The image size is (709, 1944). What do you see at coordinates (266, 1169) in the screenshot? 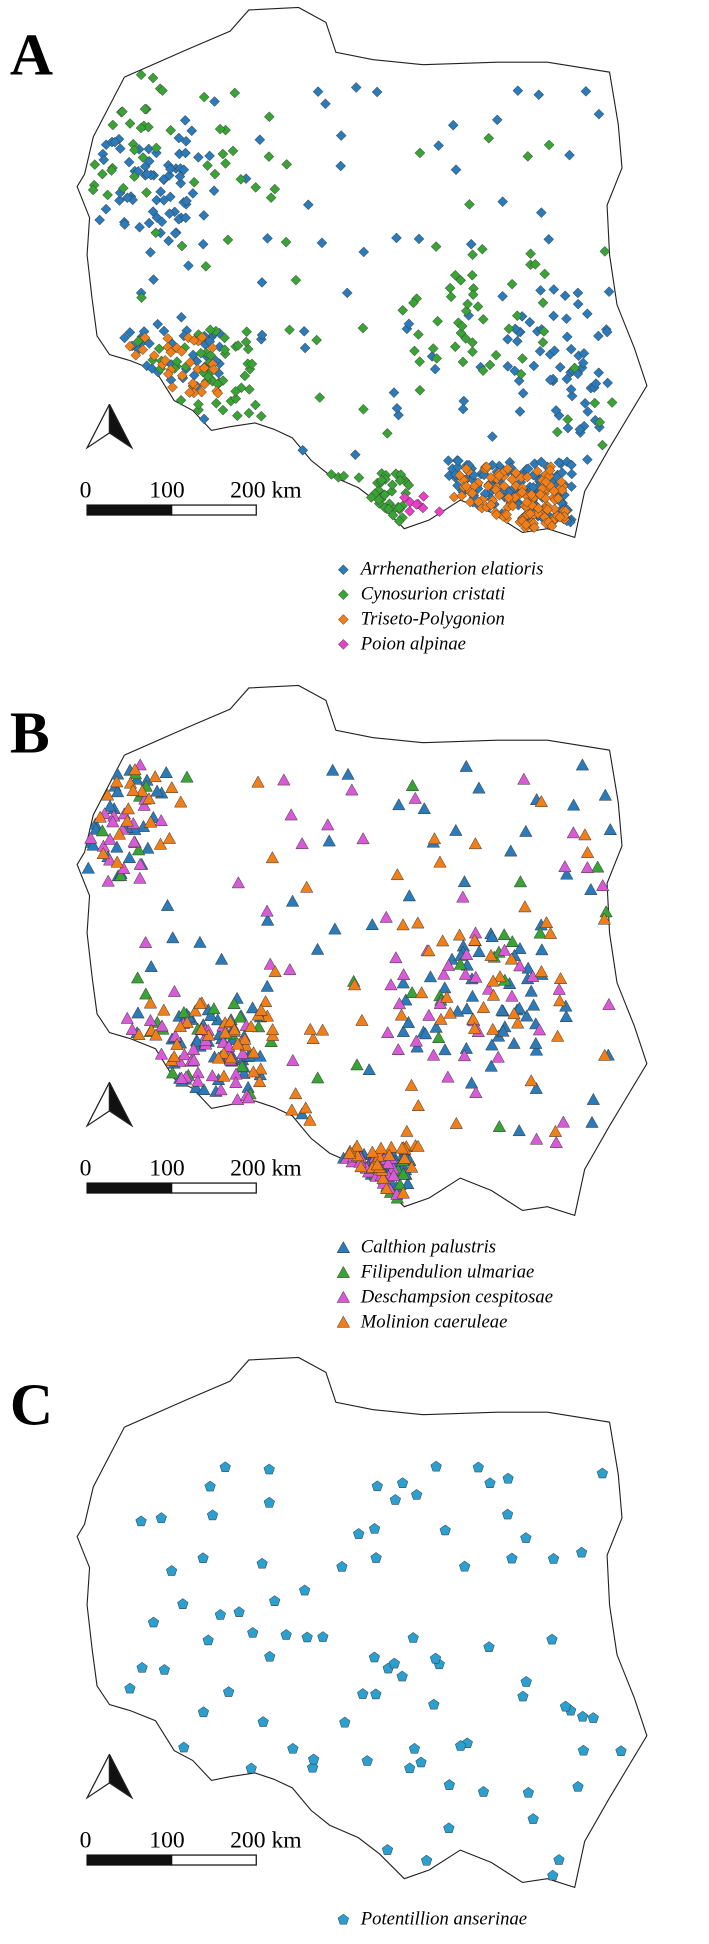
I see `scale-label: 200 km` at bounding box center [266, 1169].